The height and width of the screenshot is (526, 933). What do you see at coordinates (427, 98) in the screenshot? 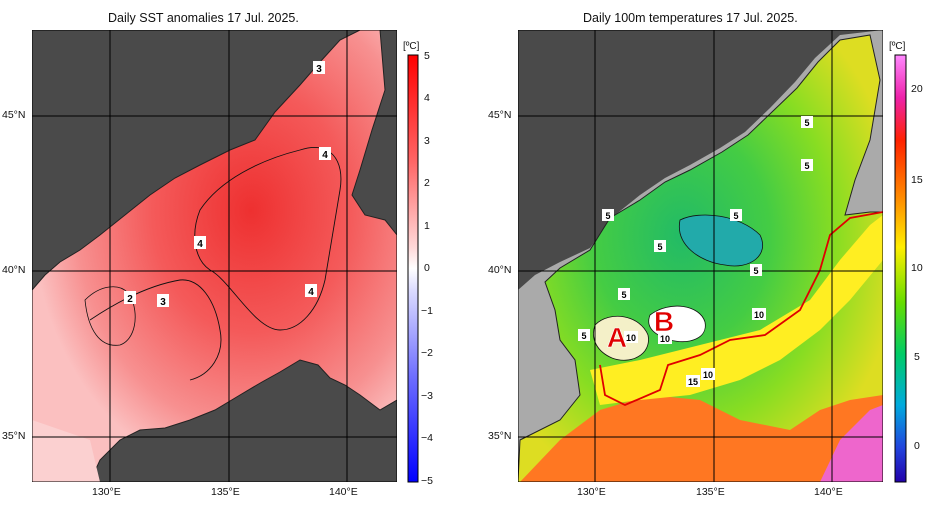
I see `left-colorbar-tick: 4` at bounding box center [427, 98].